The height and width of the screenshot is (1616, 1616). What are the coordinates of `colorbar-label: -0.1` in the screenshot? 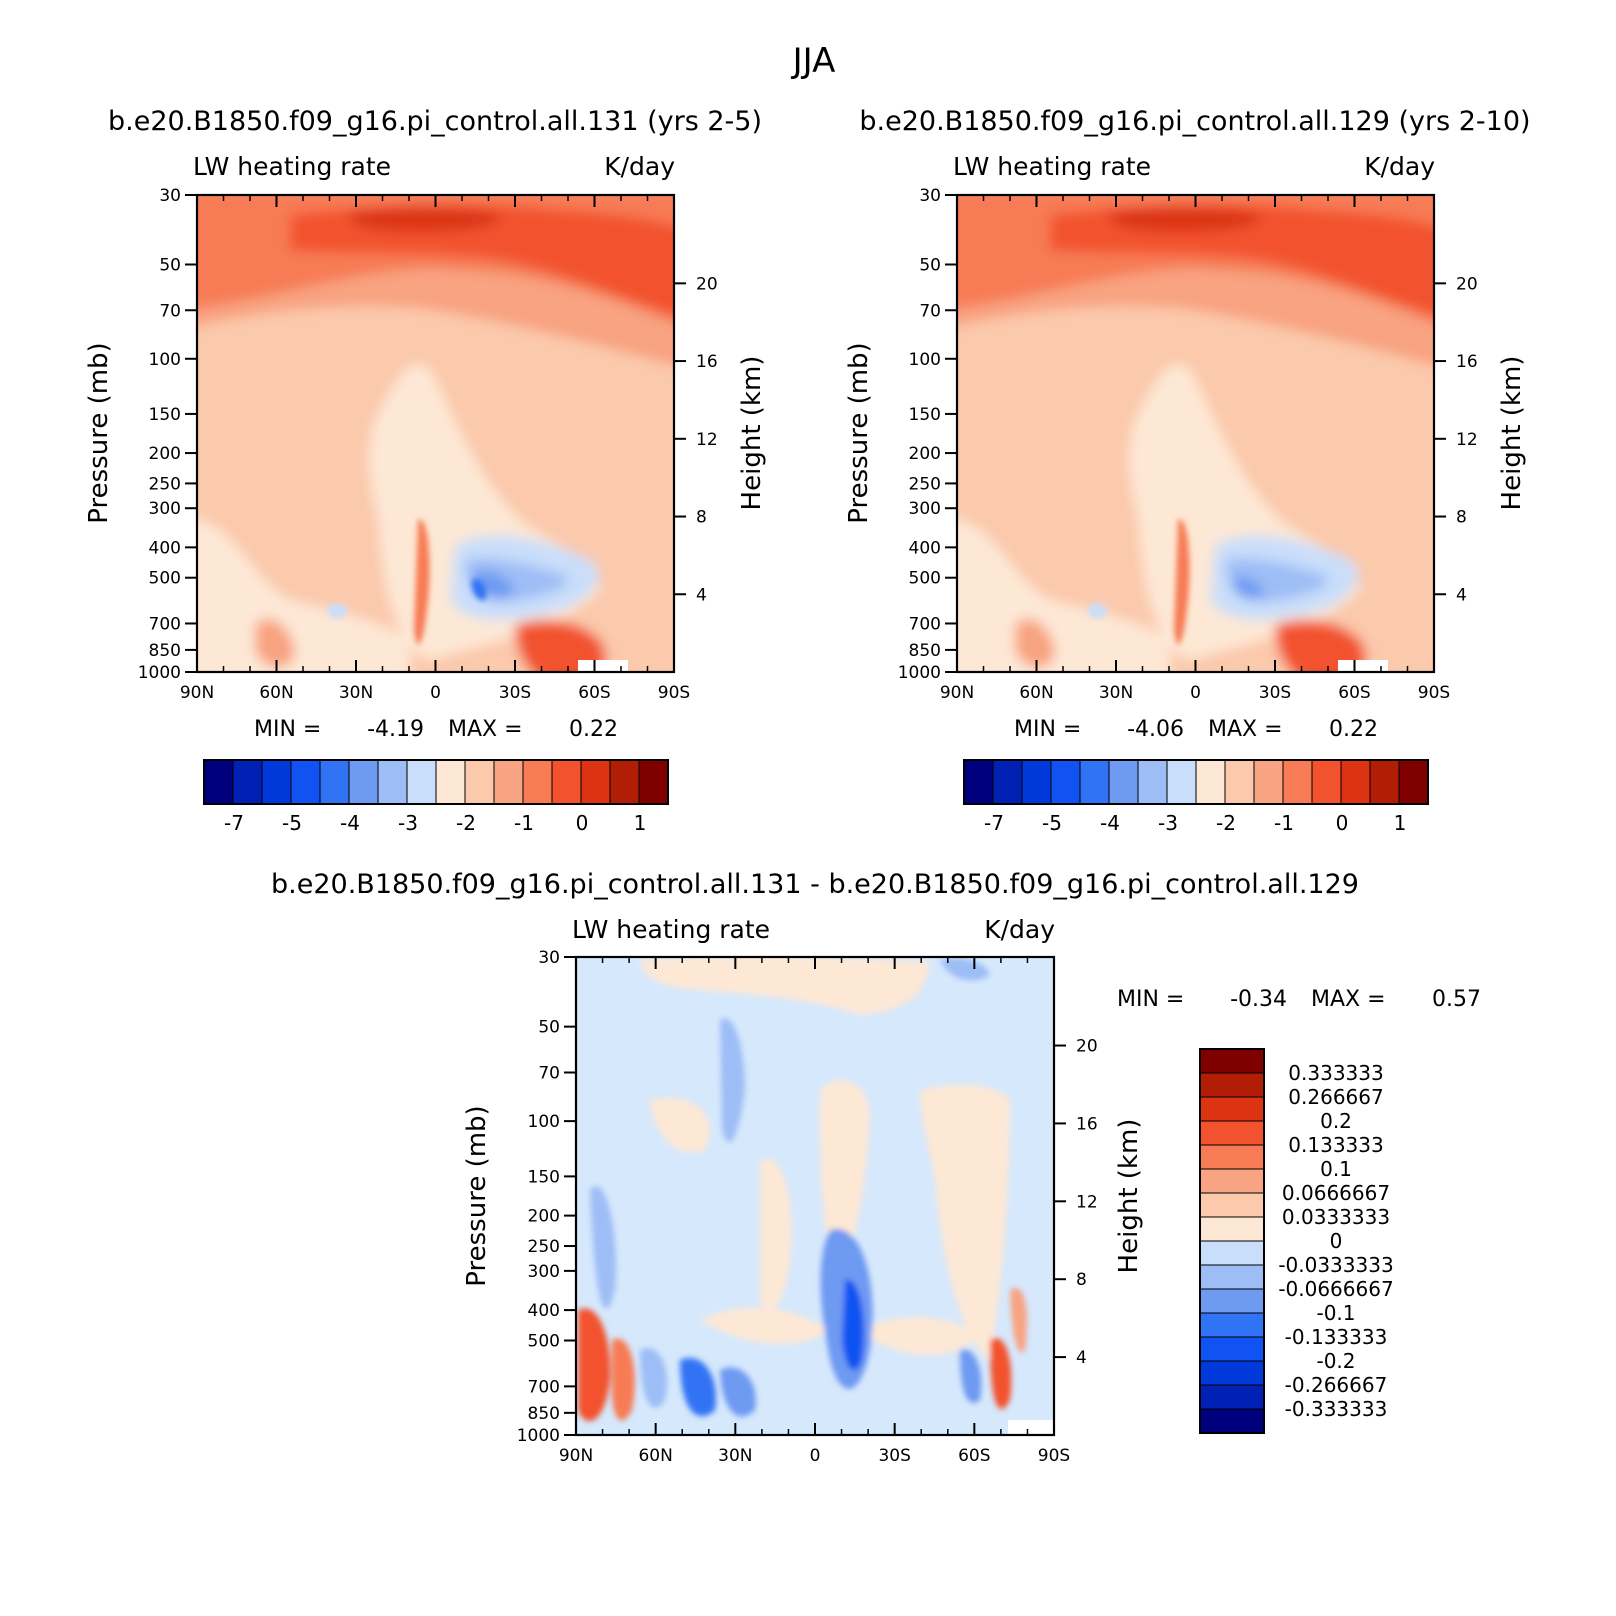 It's located at (1335, 1313).